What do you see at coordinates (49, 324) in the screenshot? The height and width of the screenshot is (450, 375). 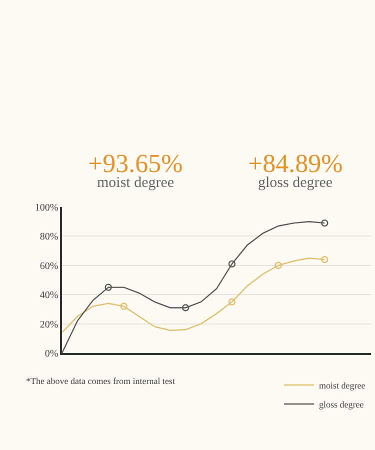 I see `y-tick-label: 20%` at bounding box center [49, 324].